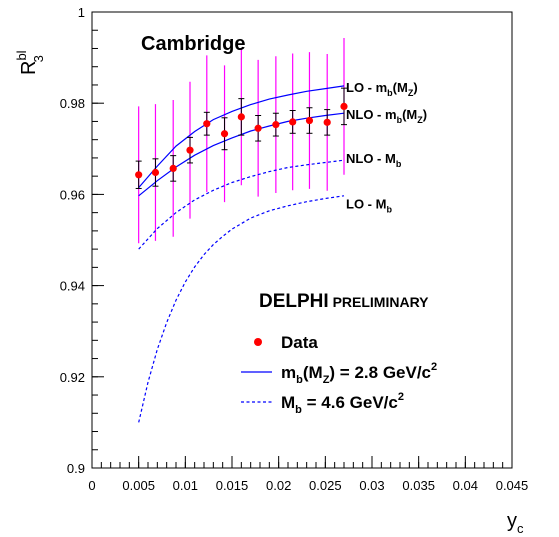 The width and height of the screenshot is (559, 537). Describe the element at coordinates (325, 485) in the screenshot. I see `x-tick-label: 0.025` at that location.